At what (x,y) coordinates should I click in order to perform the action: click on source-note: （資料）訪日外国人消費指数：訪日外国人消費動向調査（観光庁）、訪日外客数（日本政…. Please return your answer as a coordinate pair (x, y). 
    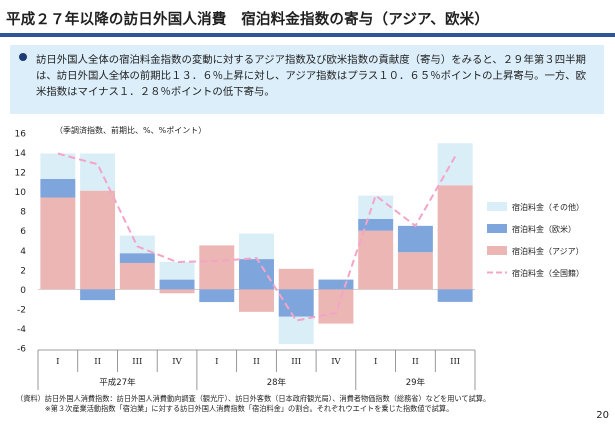
    Looking at the image, I should click on (253, 404).